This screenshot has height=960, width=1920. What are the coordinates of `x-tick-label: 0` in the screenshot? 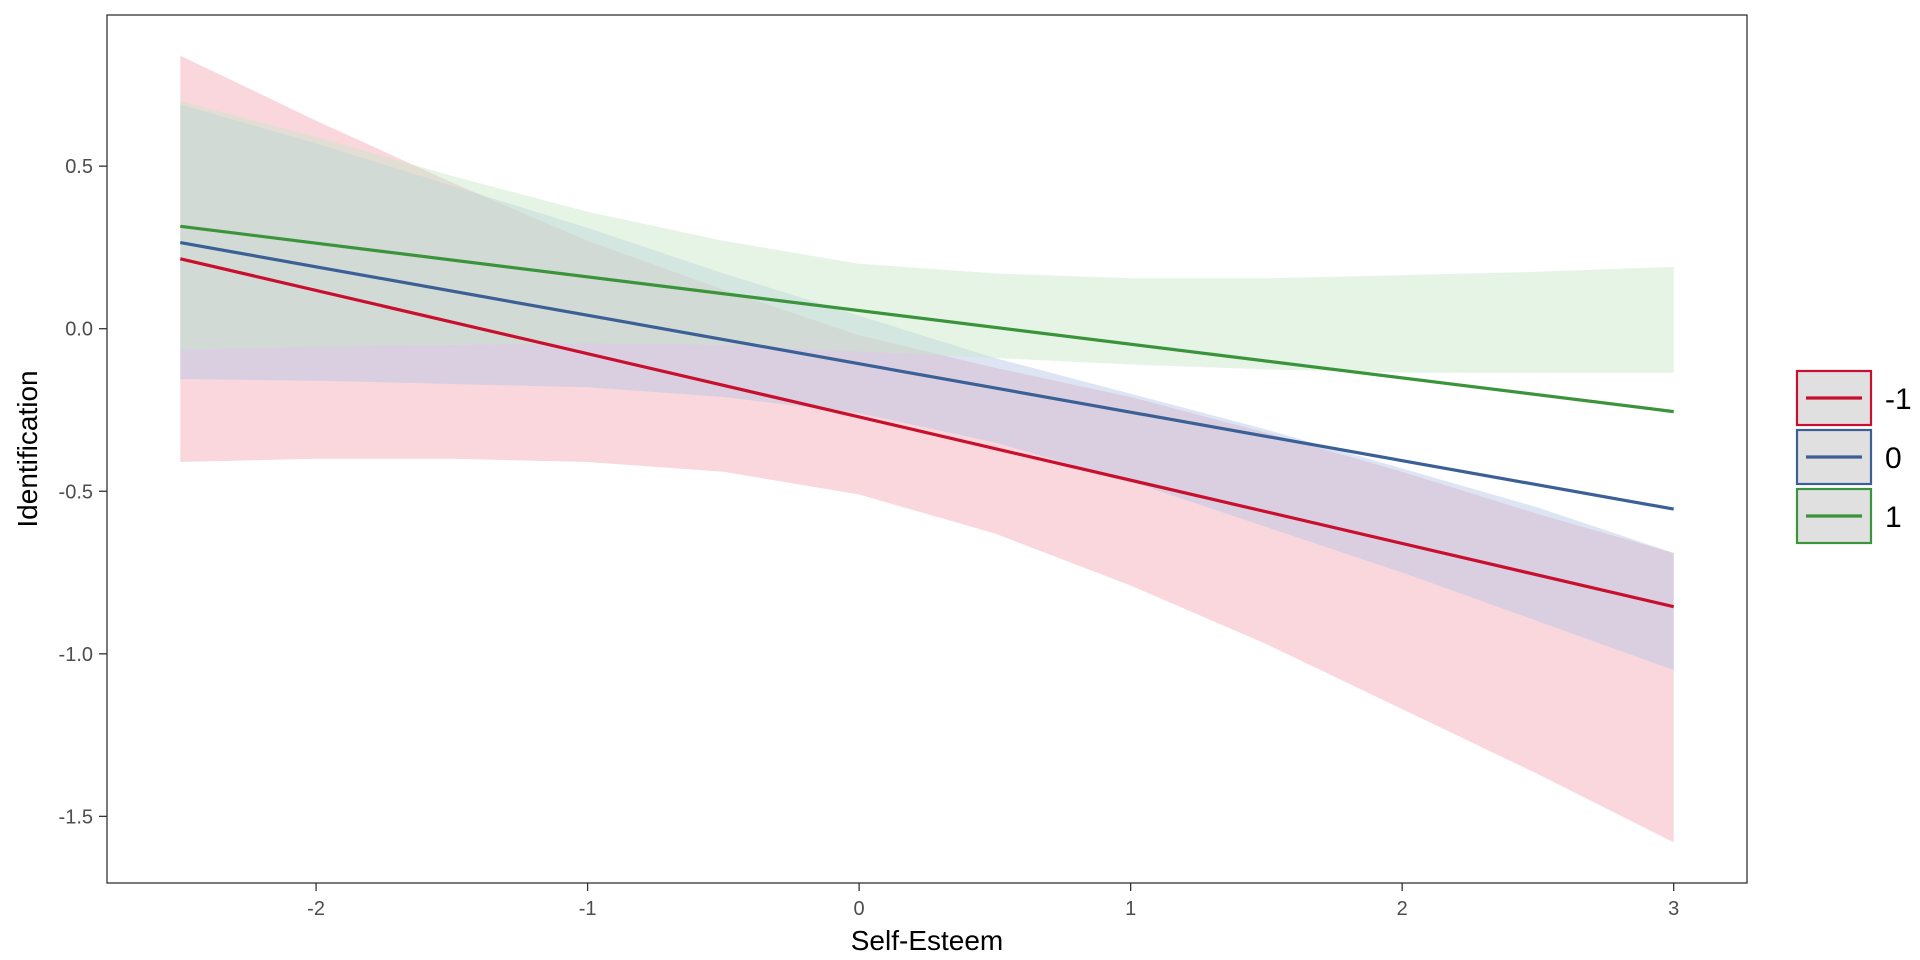 It's located at (859, 909).